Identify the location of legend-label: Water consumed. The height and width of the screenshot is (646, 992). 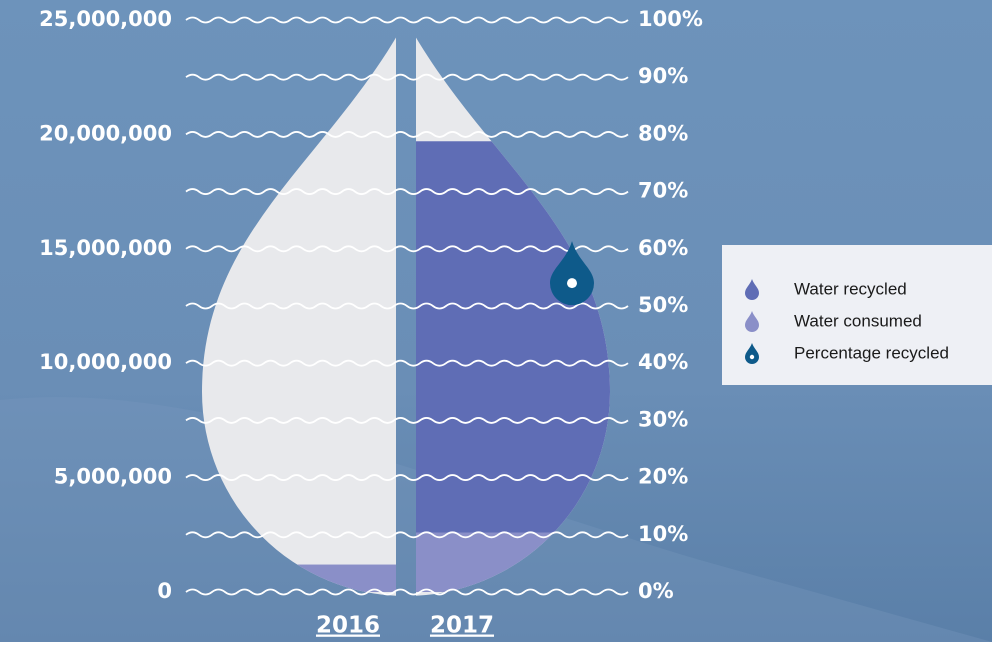
(858, 320).